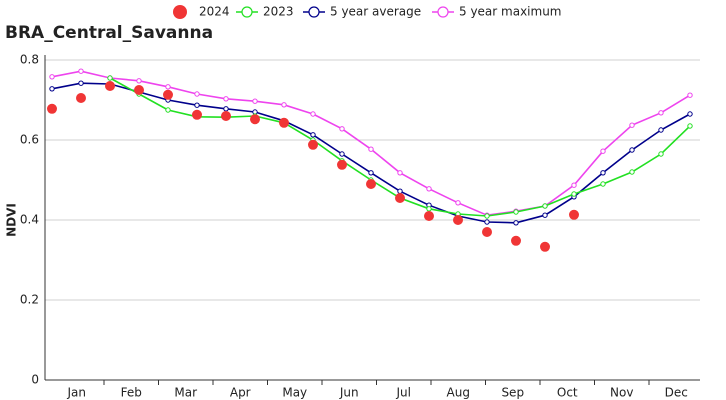  I want to click on x-tick-label: Feb, so click(131, 393).